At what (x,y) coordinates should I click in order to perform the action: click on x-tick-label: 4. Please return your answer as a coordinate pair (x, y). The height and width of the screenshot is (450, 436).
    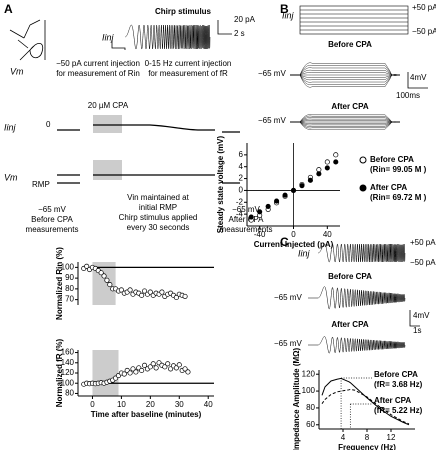
    Looking at the image, I should click on (343, 437).